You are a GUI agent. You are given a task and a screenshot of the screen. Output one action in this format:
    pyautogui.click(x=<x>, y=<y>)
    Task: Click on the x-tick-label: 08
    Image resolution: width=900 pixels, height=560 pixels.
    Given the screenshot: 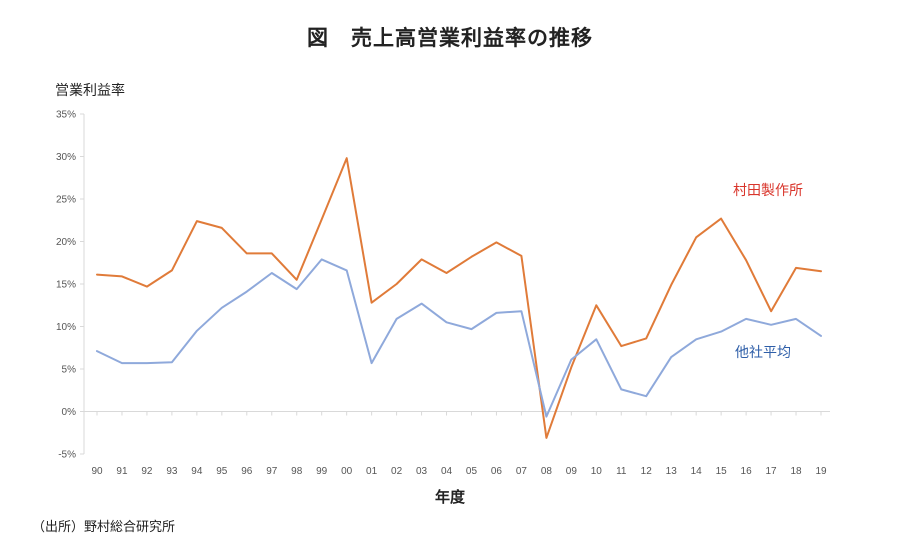 What is the action you would take?
    pyautogui.click(x=547, y=471)
    